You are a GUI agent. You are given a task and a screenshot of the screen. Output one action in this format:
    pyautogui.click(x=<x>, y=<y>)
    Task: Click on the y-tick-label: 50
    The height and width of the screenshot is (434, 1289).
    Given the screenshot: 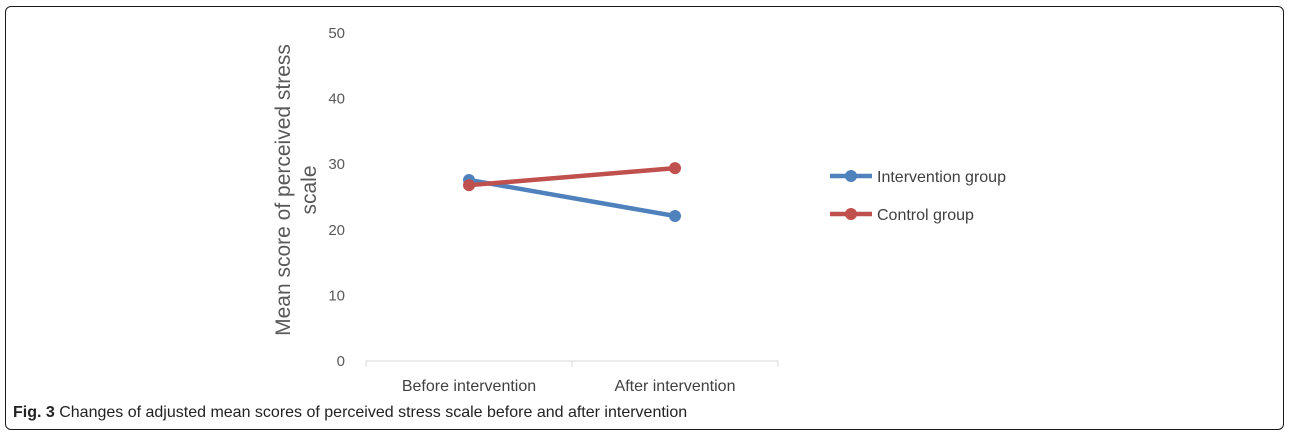 What is the action you would take?
    pyautogui.click(x=336, y=33)
    